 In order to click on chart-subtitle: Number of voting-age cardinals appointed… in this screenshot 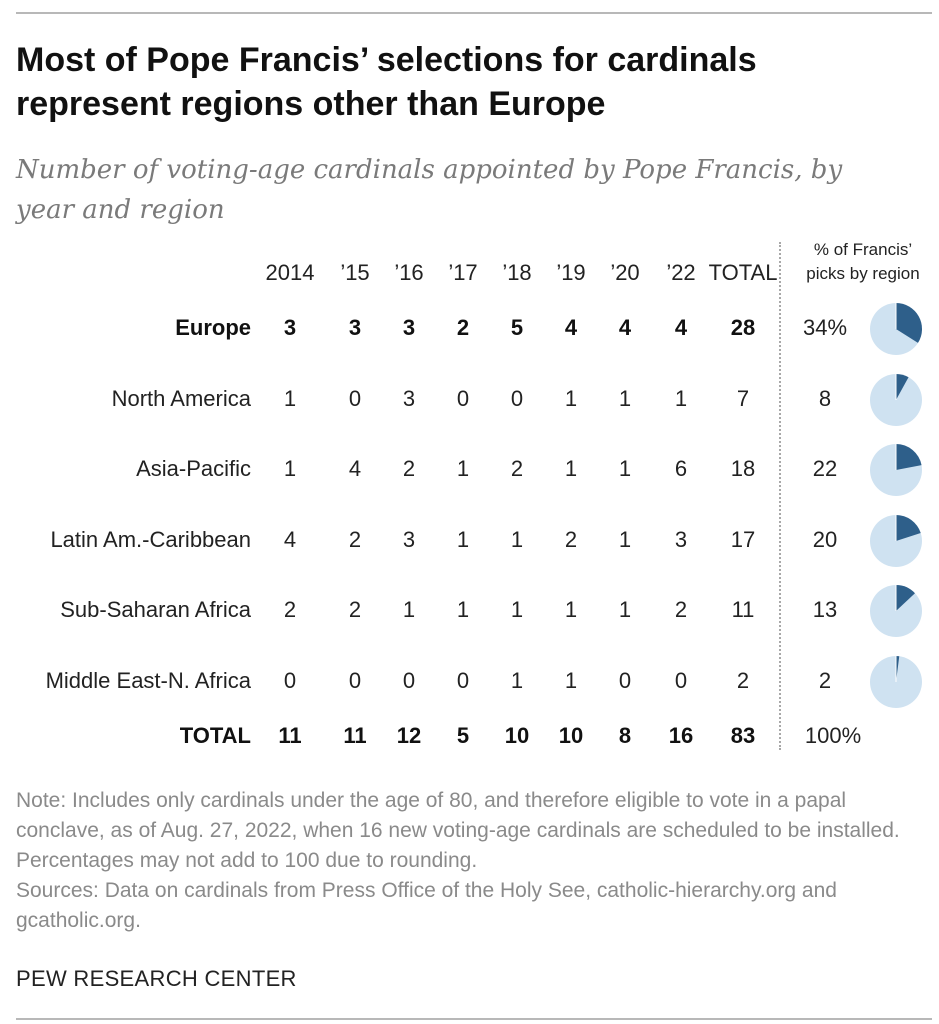, I will do `click(429, 190)`.